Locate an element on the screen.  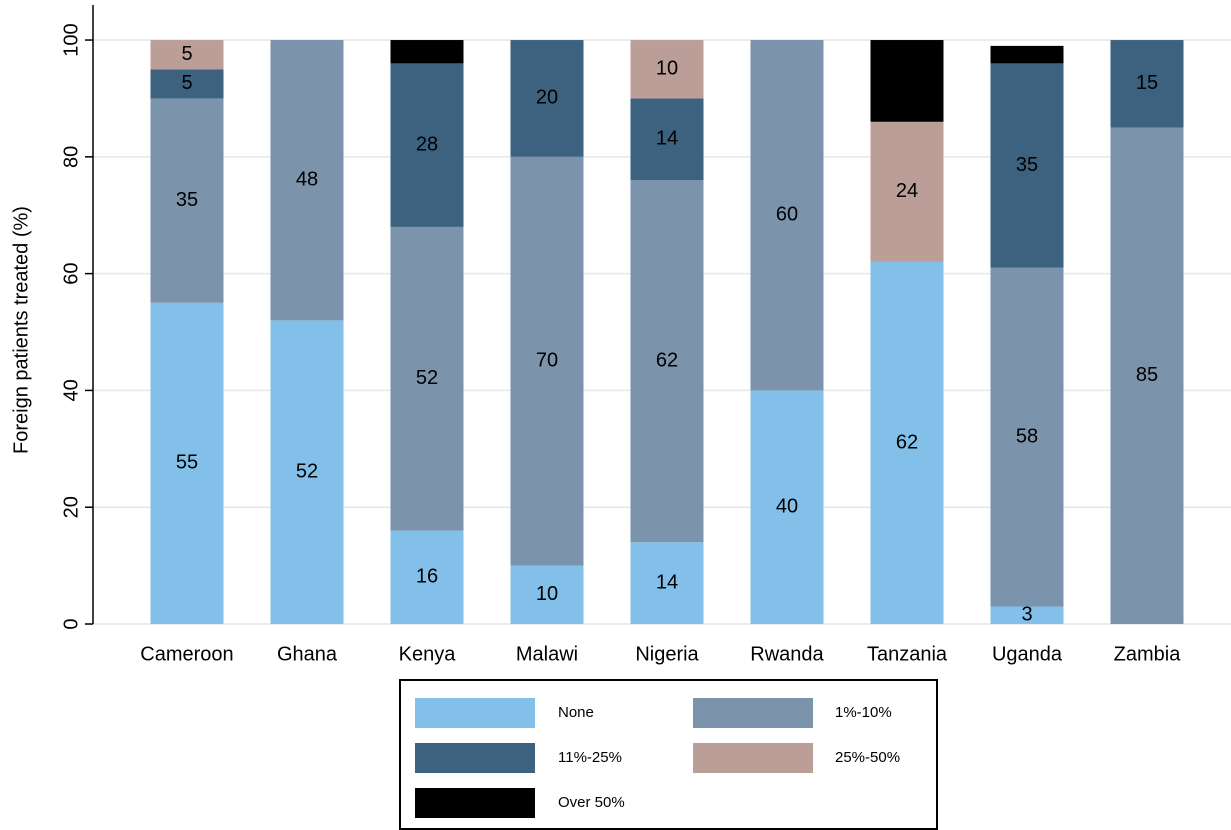
x-tick-label: Uganda is located at coordinates (1027, 654).